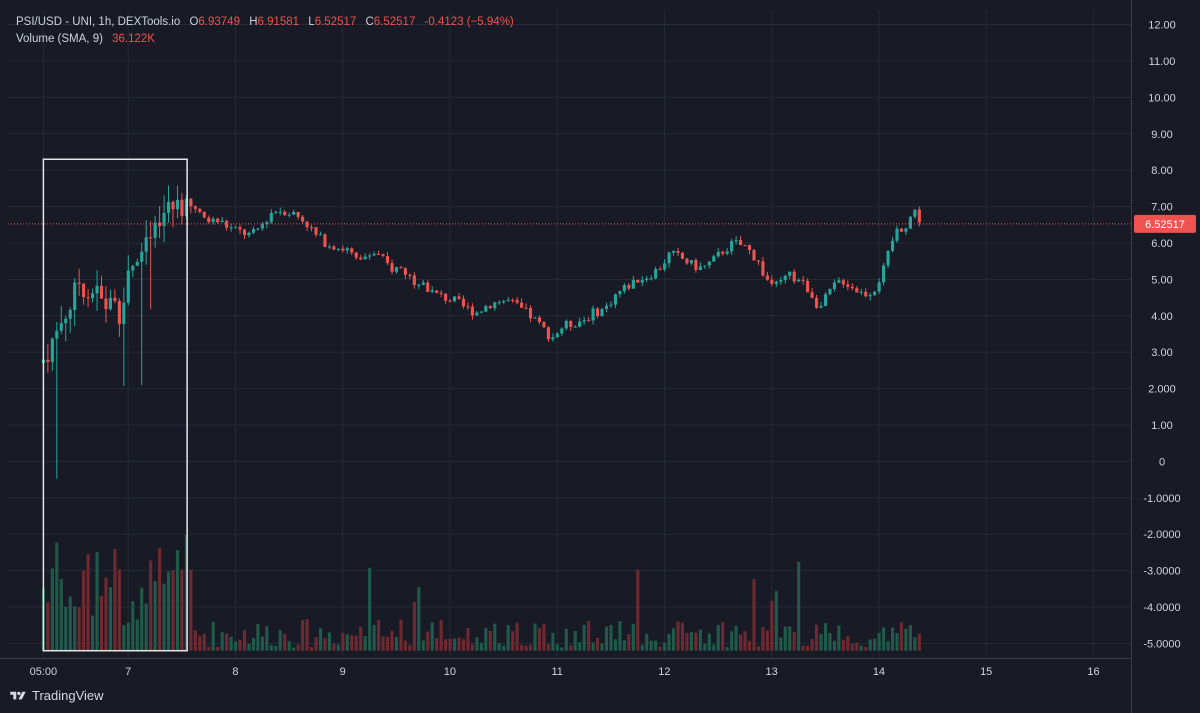  I want to click on legend-change-value: -0.4123 (−5.94%), so click(469, 22).